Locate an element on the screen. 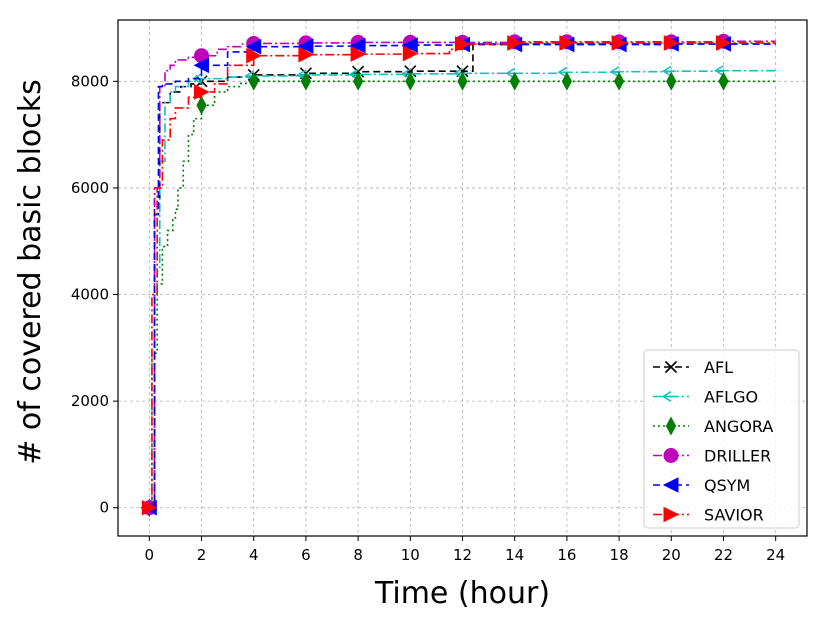 The image size is (830, 624). legend-label: SAVIOR is located at coordinates (734, 515).